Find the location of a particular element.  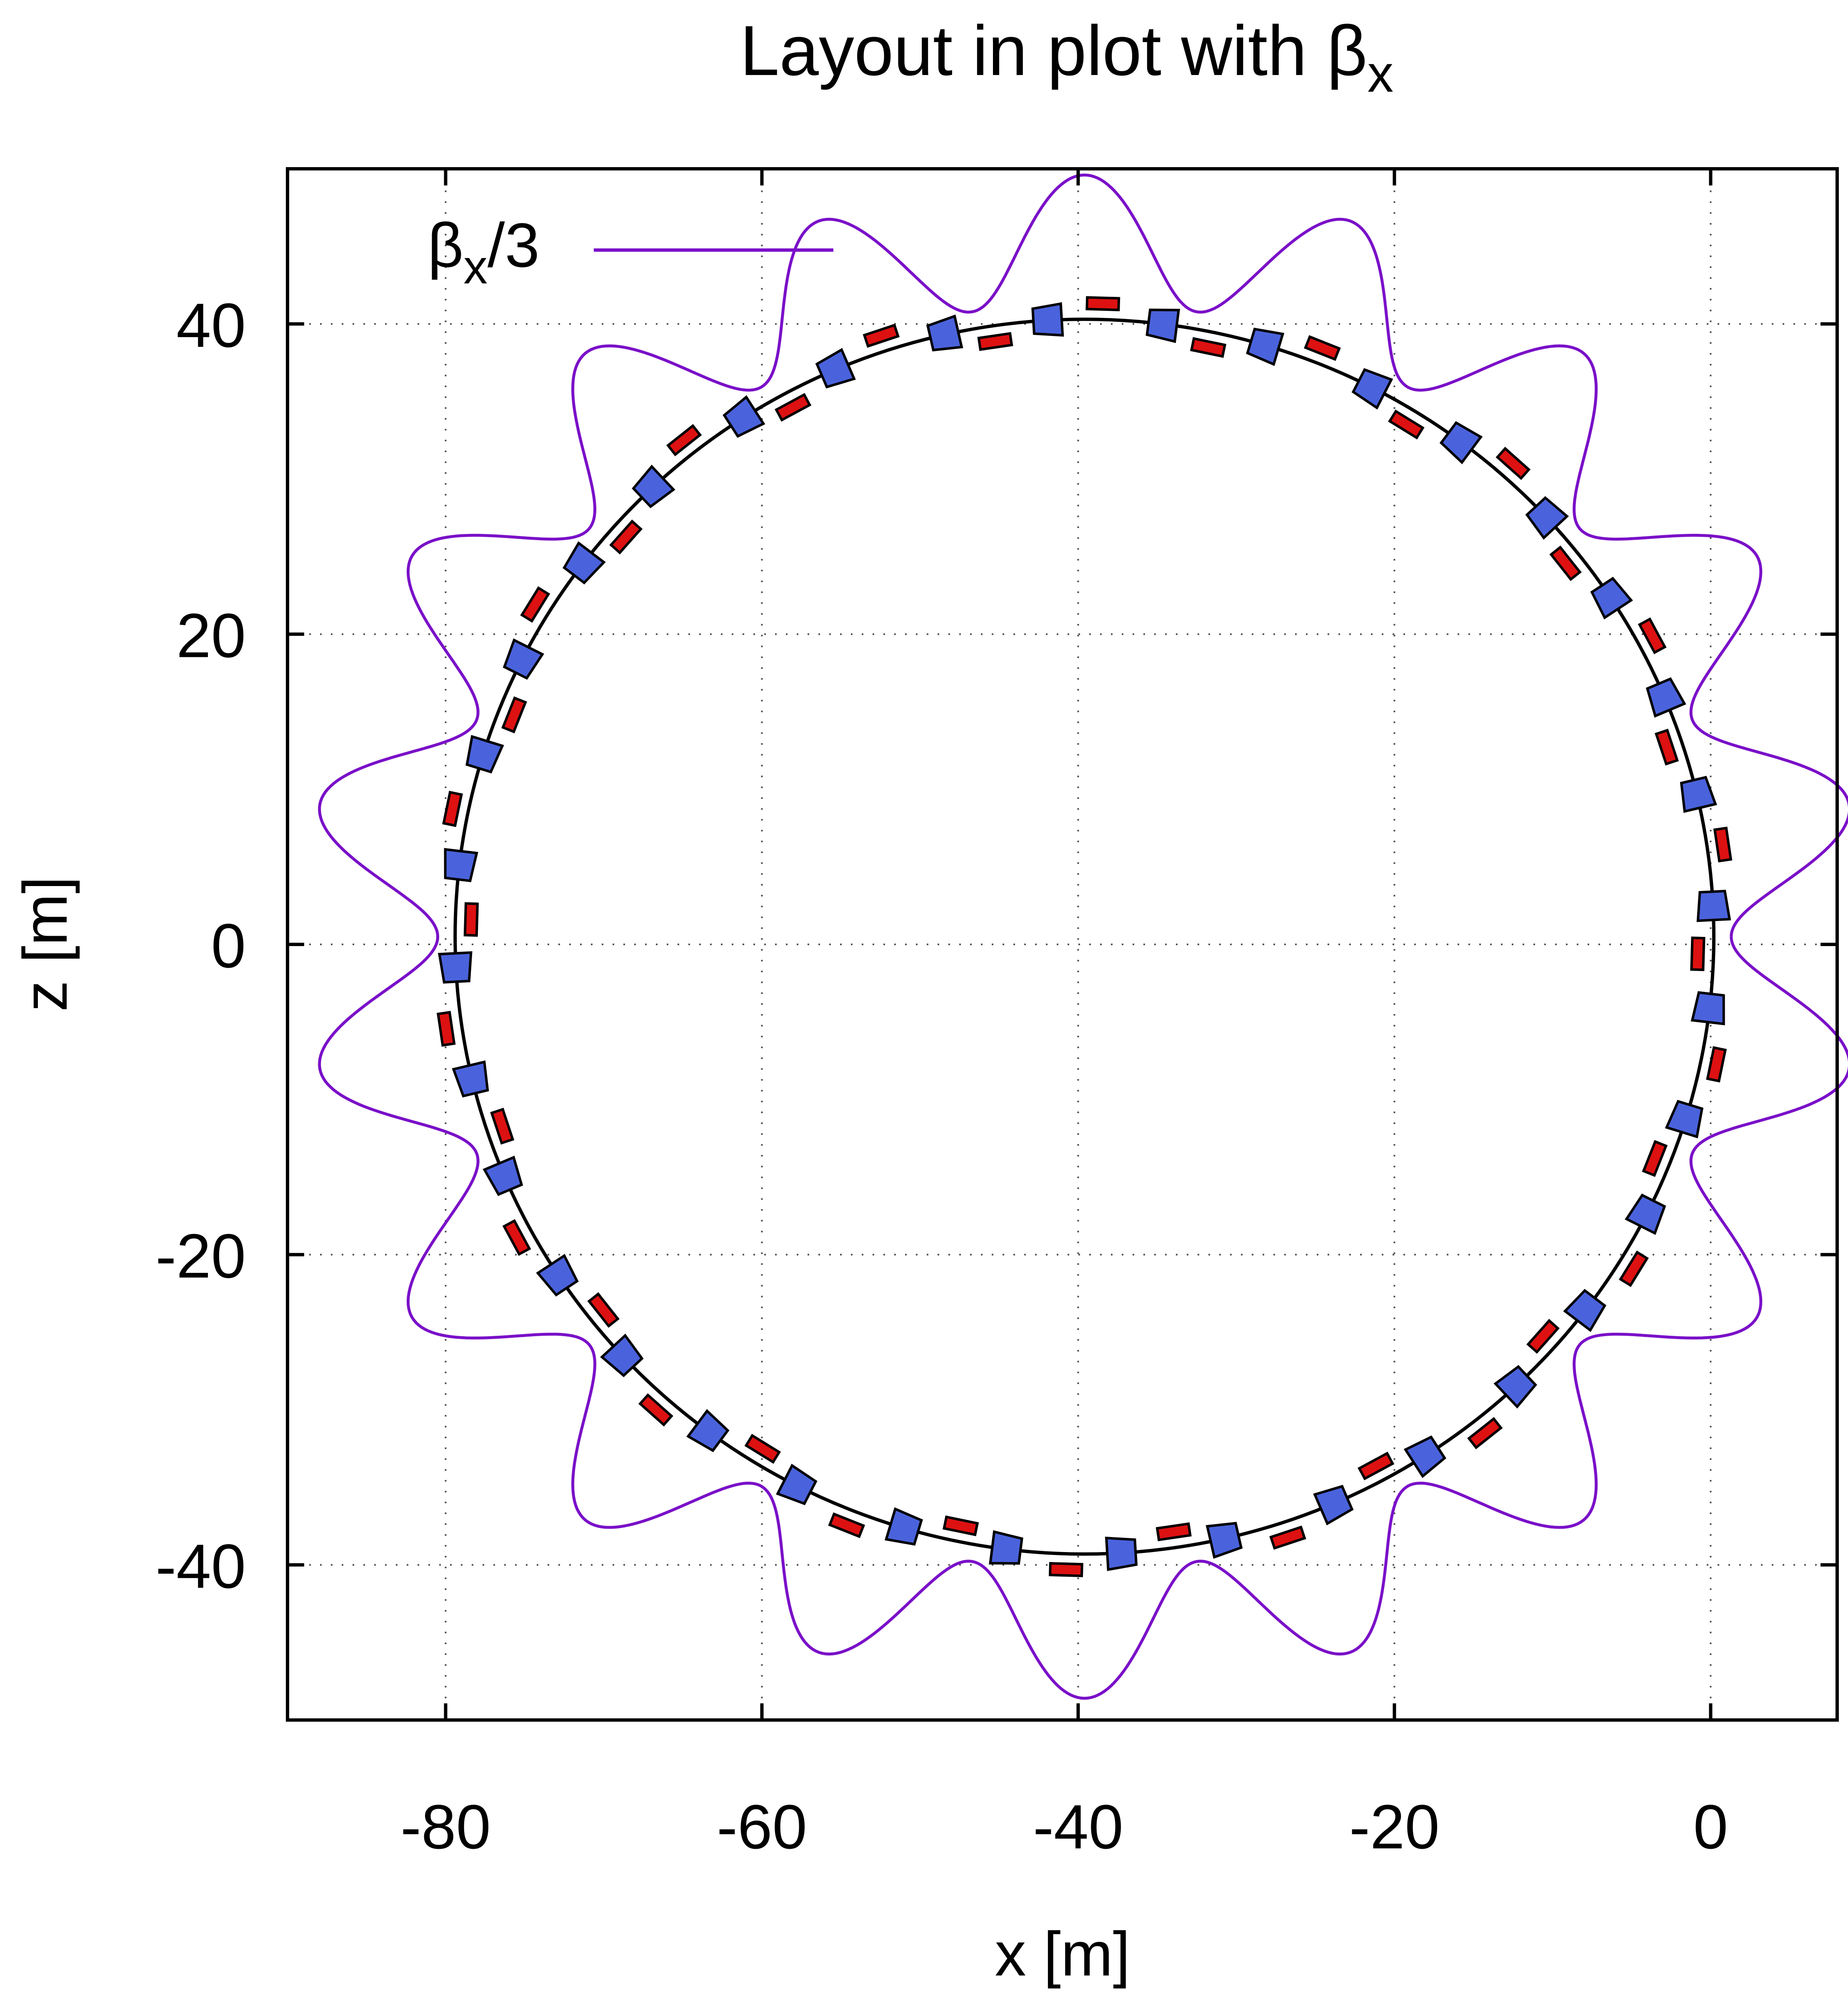

legend-label: βx/3 is located at coordinates (484, 252).